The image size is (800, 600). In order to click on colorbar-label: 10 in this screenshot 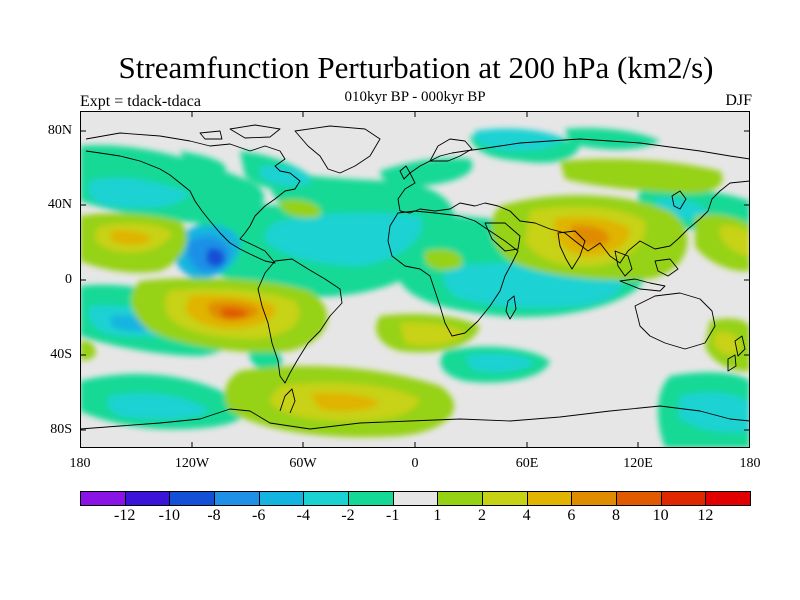, I will do `click(660, 515)`.